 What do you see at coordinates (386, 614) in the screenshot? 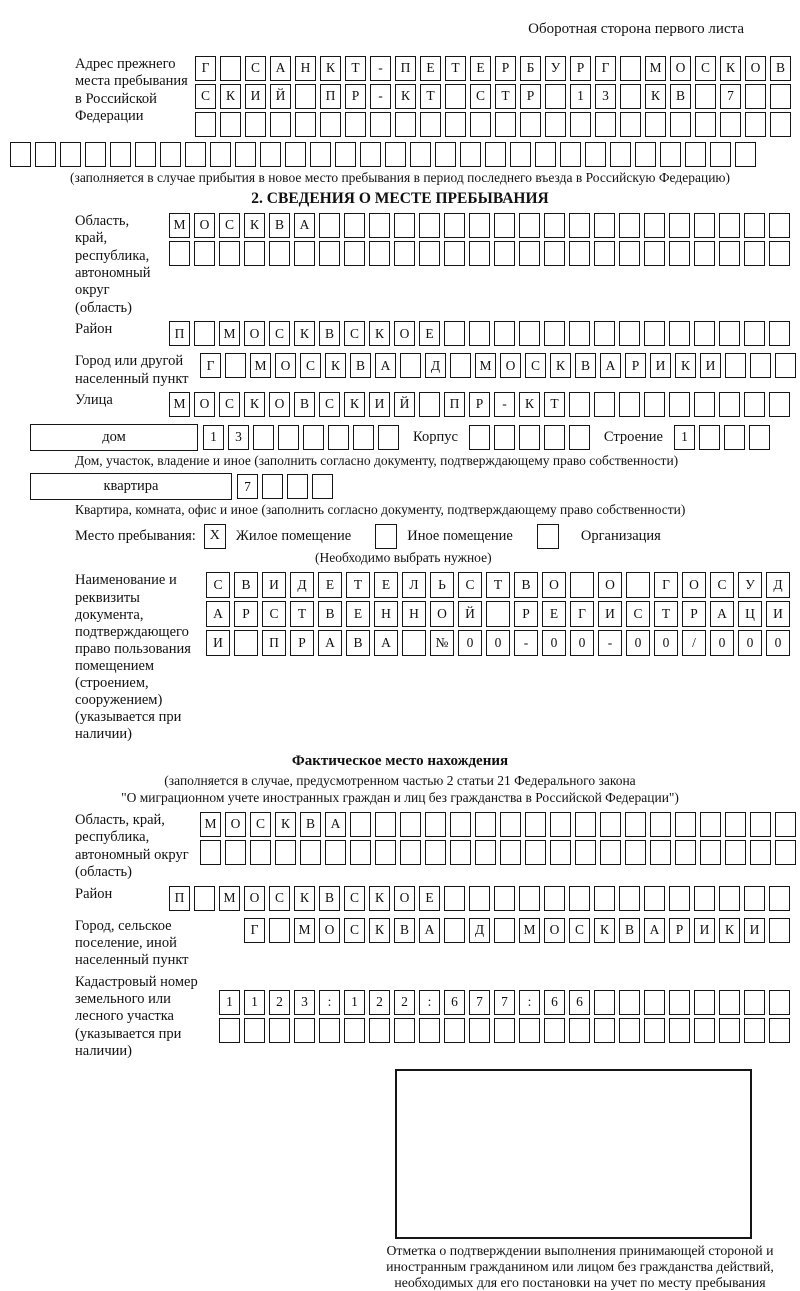
I see `char-box: Н` at bounding box center [386, 614].